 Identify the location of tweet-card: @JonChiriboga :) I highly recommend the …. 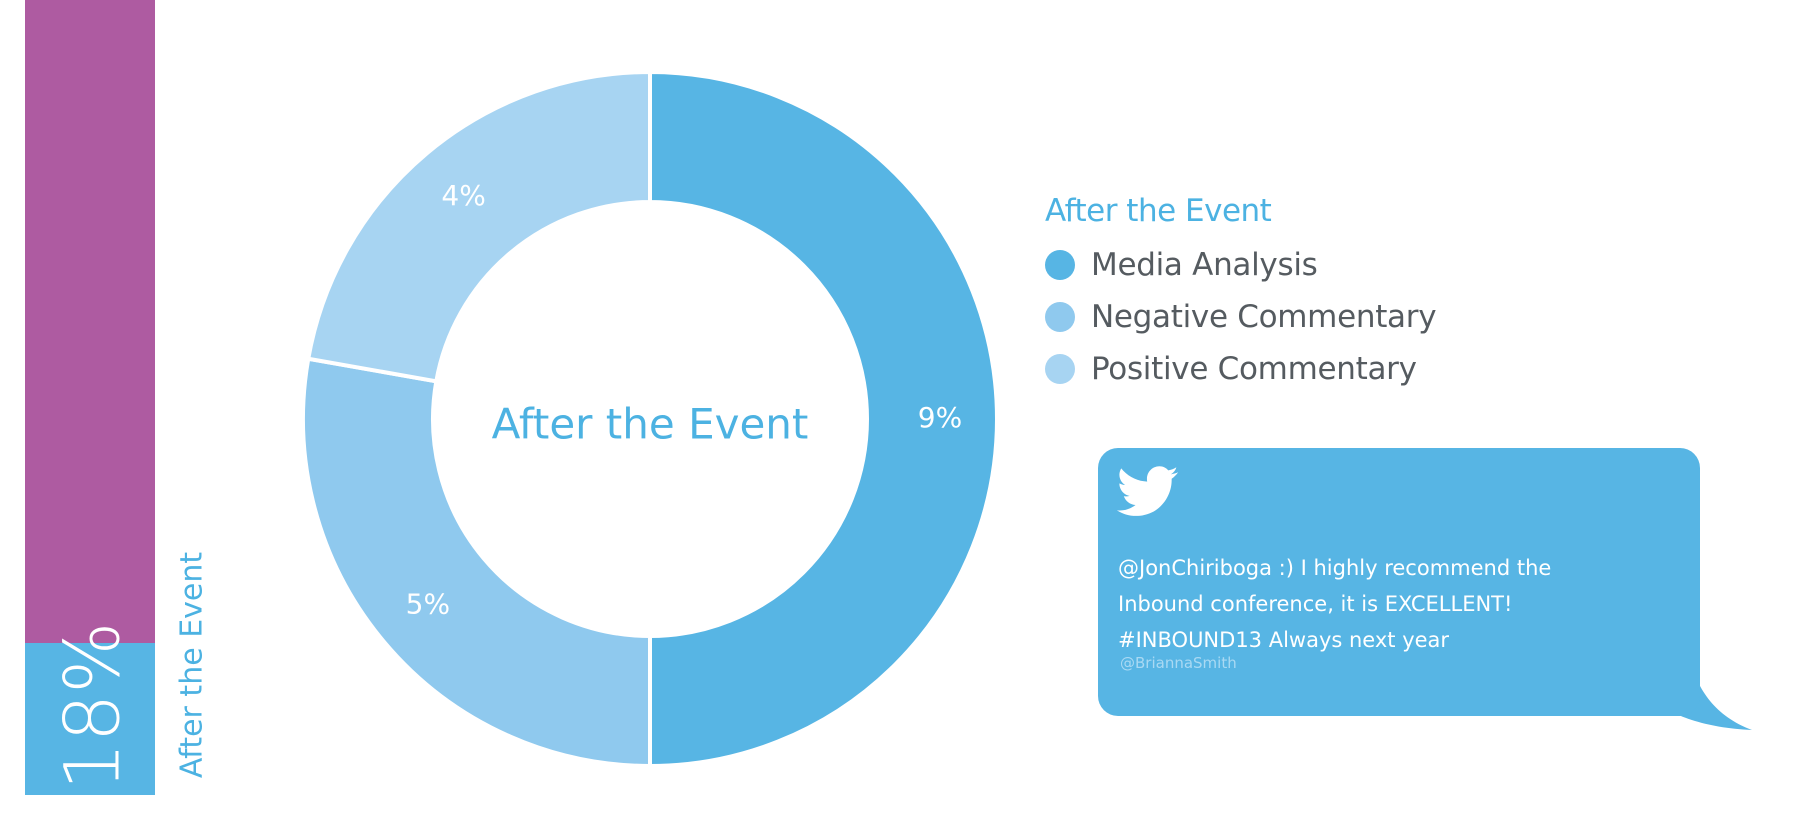
(1399, 582).